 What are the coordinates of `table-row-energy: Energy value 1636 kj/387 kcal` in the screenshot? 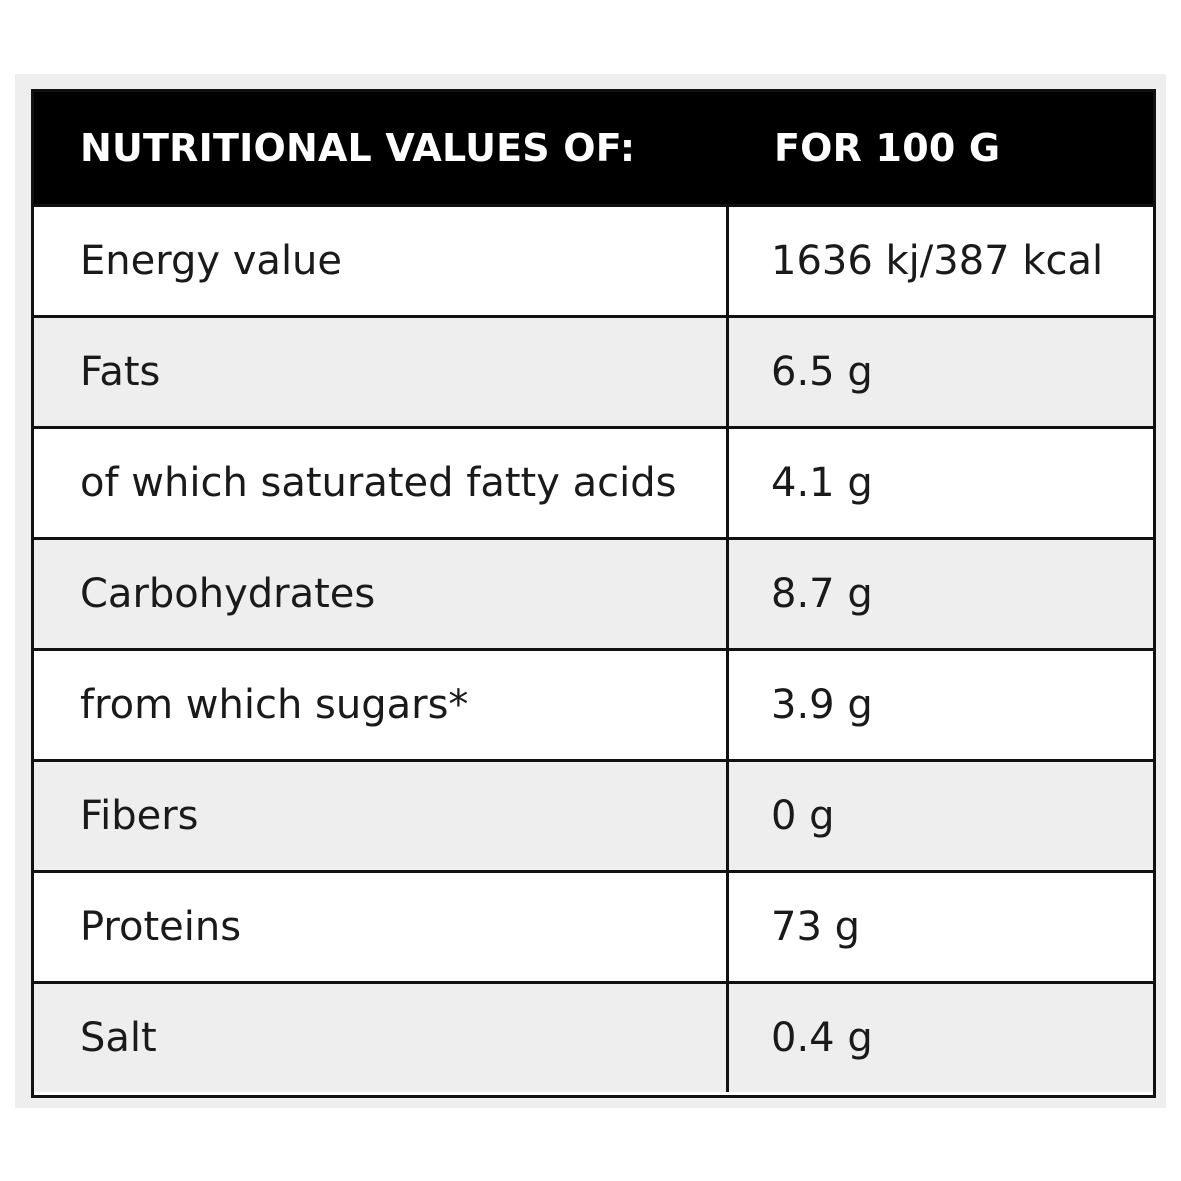 It's located at (593, 259).